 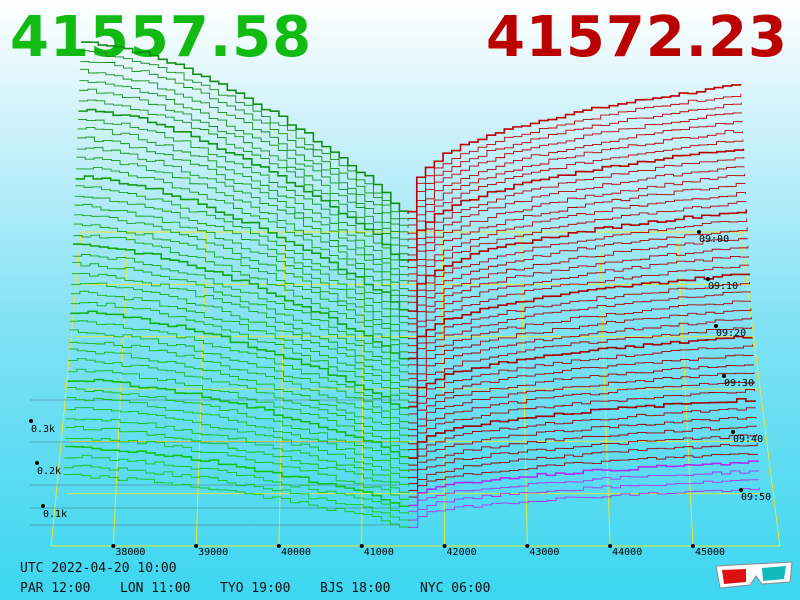 I want to click on x-tick-label: 42000, so click(x=462, y=552).